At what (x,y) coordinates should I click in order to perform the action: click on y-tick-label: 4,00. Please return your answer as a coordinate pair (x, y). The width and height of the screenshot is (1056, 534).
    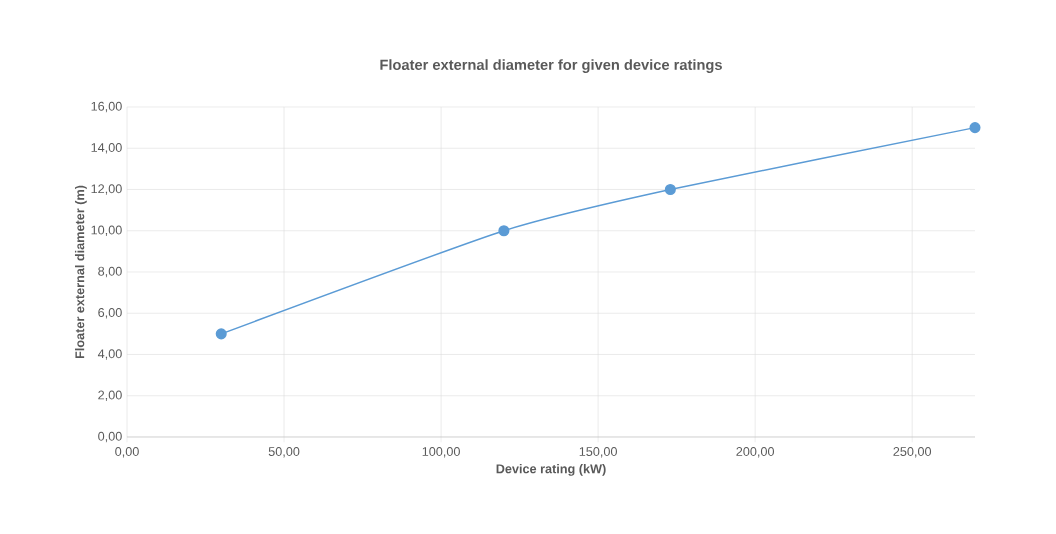
    Looking at the image, I should click on (109, 354).